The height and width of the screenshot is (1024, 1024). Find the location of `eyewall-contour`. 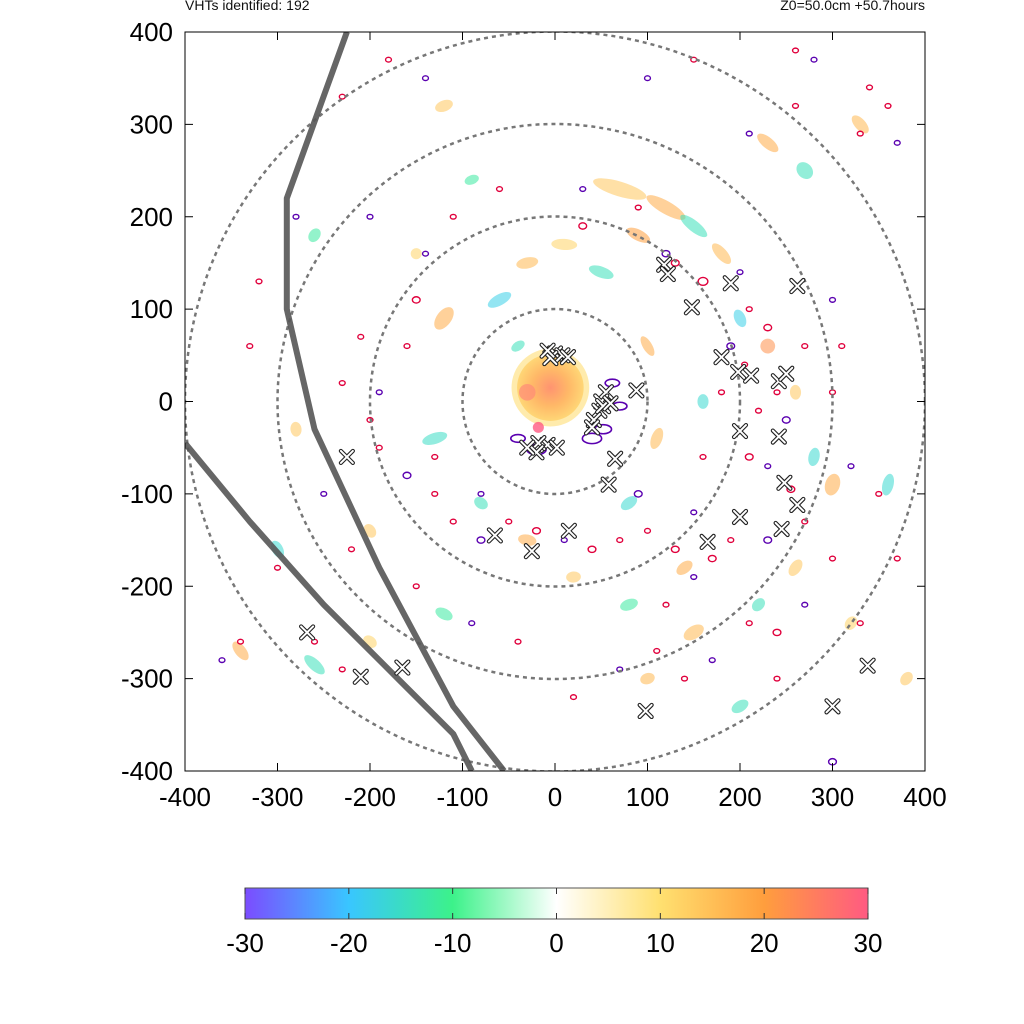

eyewall-contour is located at coordinates (592, 438).